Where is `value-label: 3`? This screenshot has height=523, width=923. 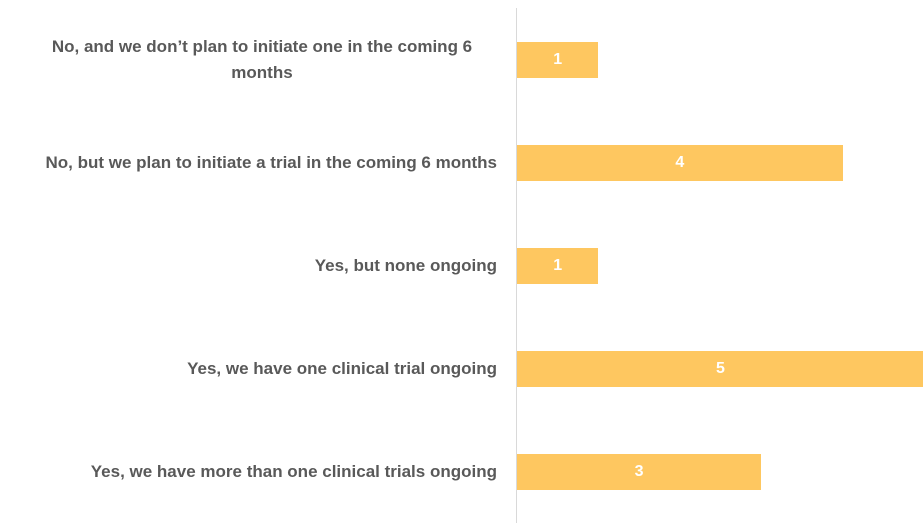 value-label: 3 is located at coordinates (639, 471).